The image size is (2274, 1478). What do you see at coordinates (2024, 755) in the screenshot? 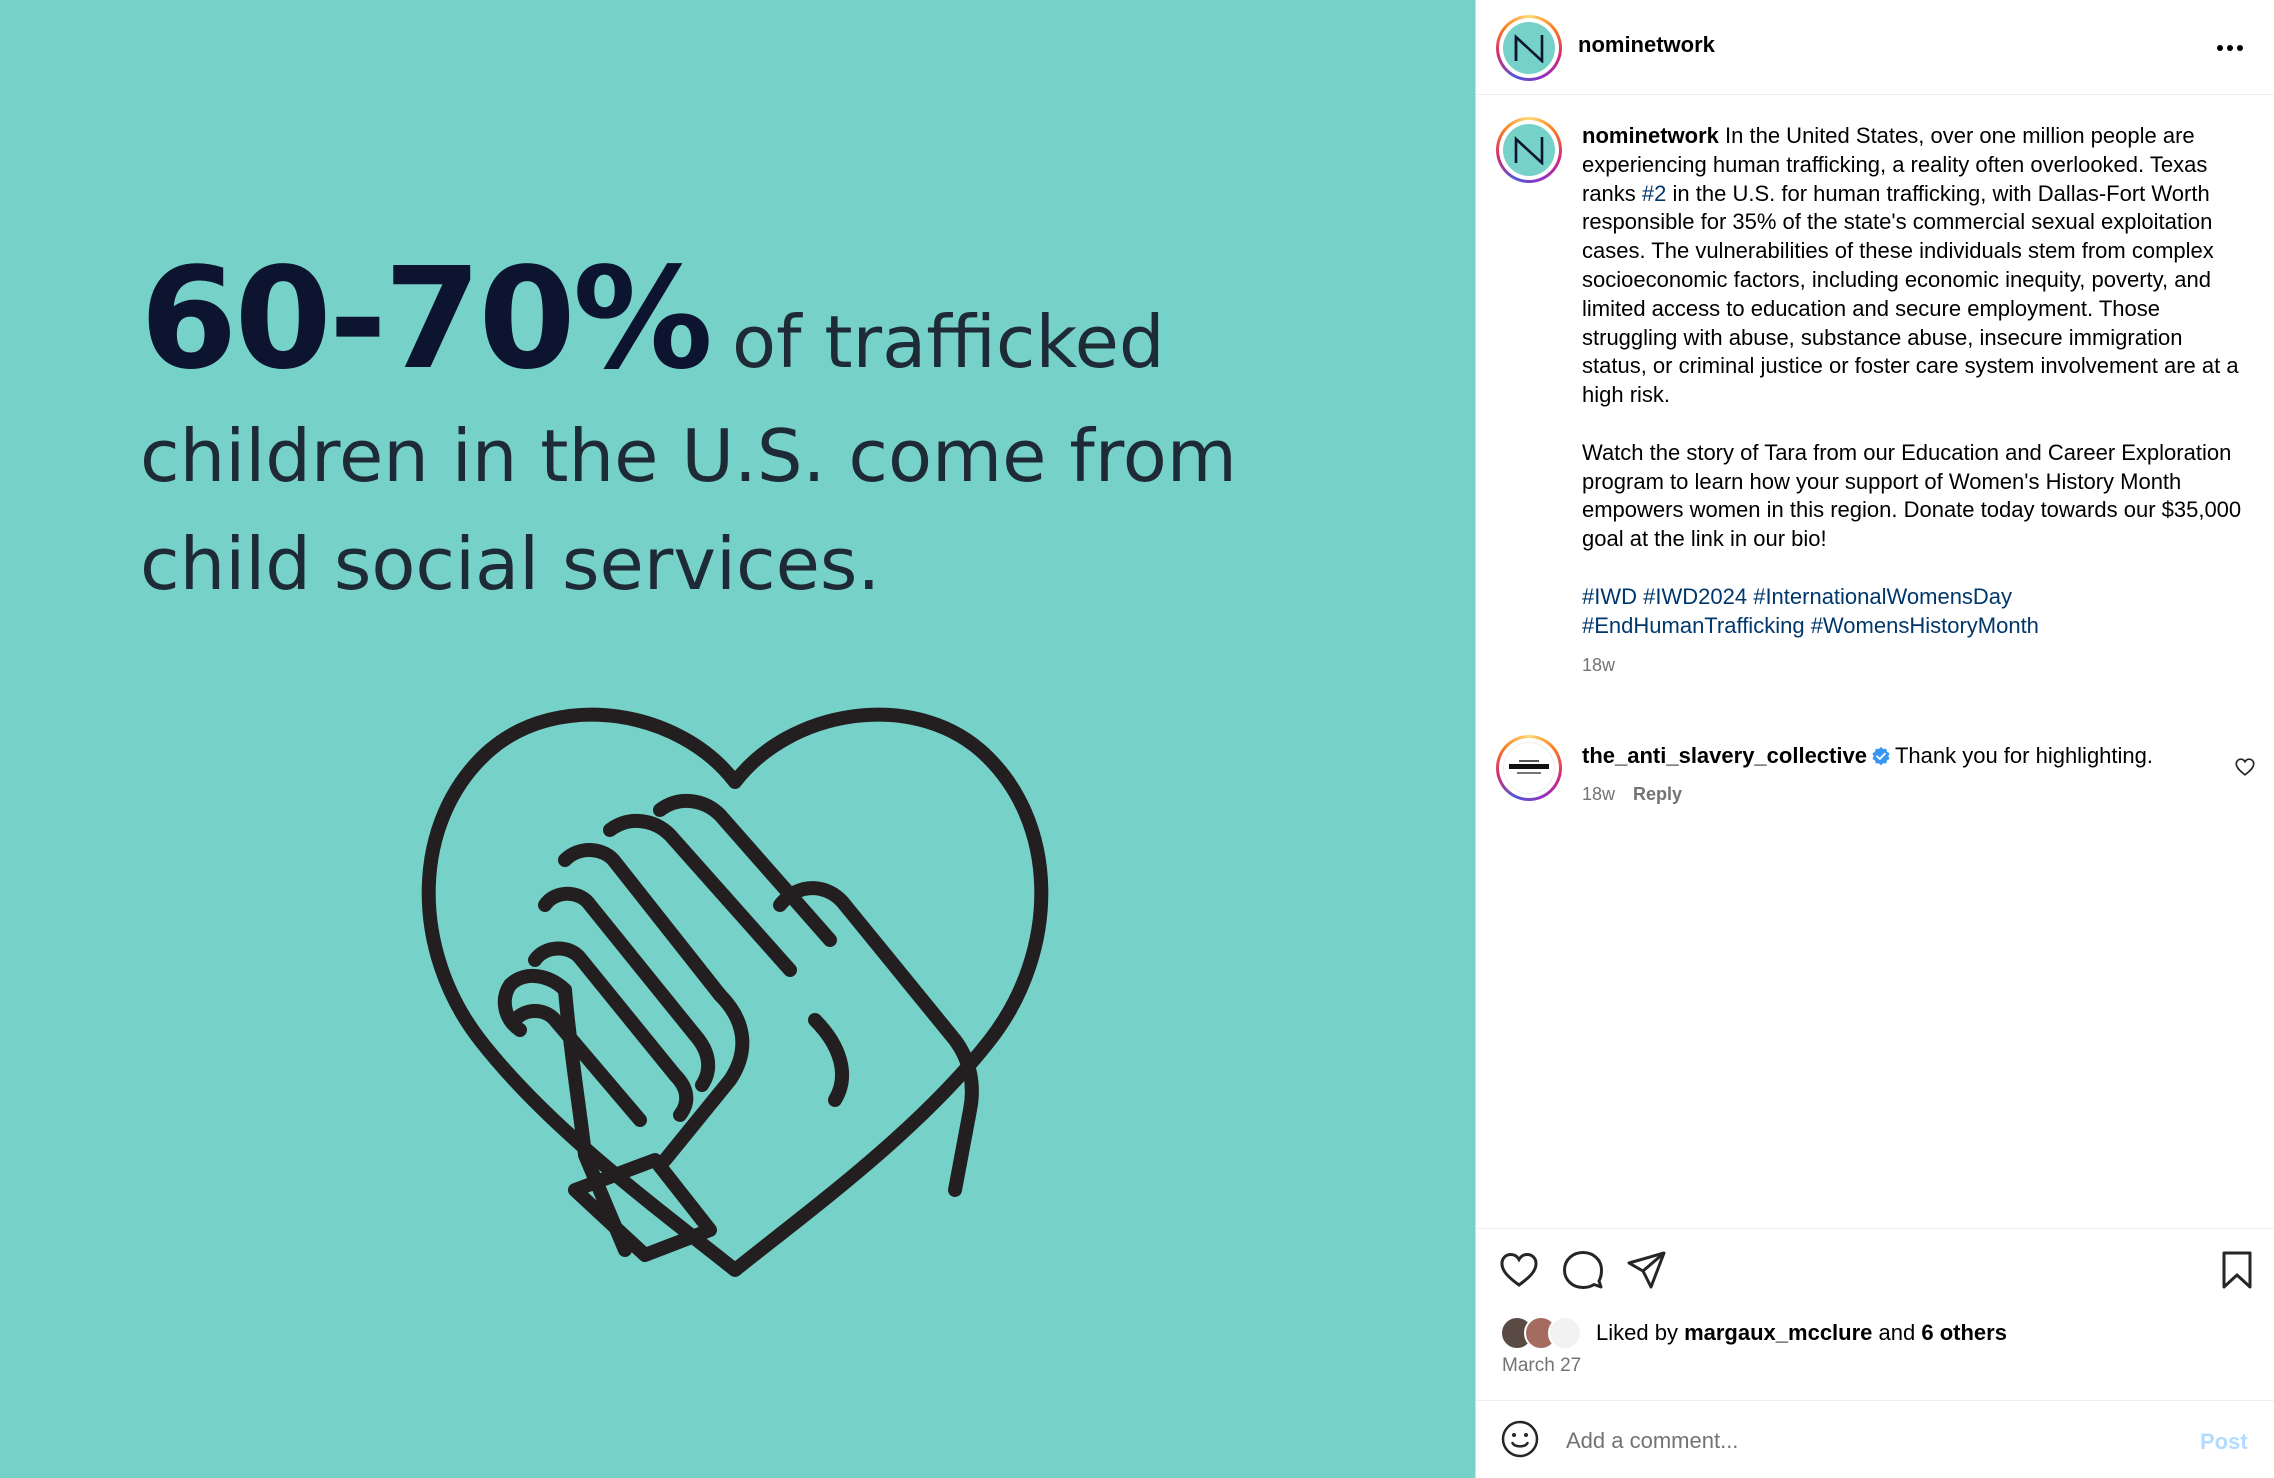
I see `comment-text: Thank you for highlighting.` at bounding box center [2024, 755].